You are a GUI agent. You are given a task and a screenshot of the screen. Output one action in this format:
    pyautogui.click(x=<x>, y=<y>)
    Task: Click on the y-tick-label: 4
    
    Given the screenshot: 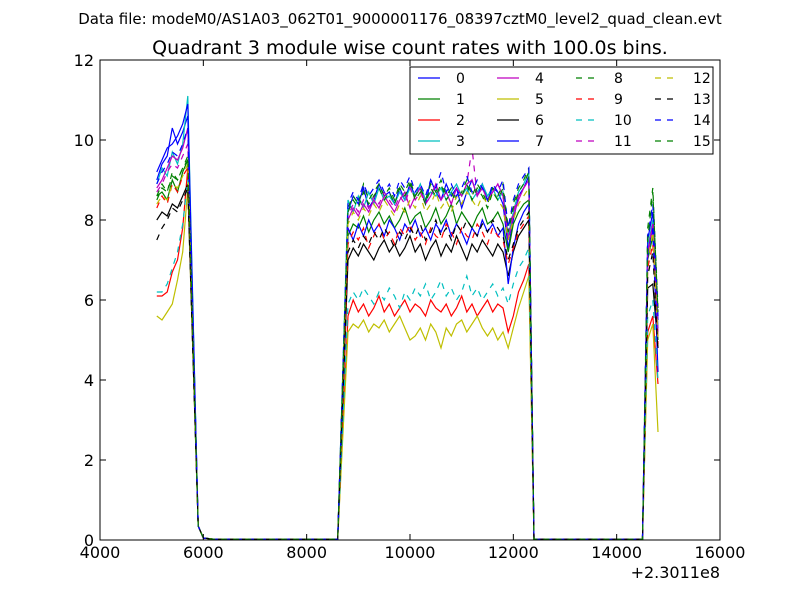 What is the action you would take?
    pyautogui.click(x=89, y=380)
    